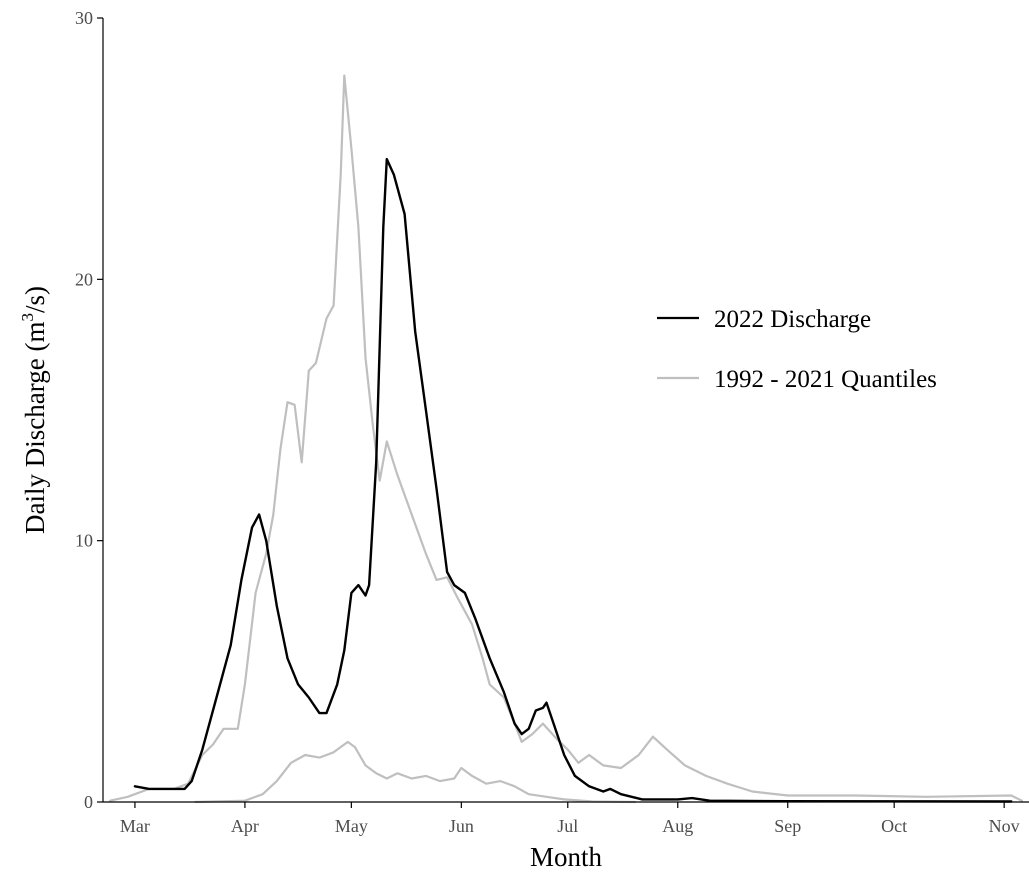 This screenshot has width=1029, height=874. What do you see at coordinates (461, 826) in the screenshot?
I see `x-tick-label: Jun` at bounding box center [461, 826].